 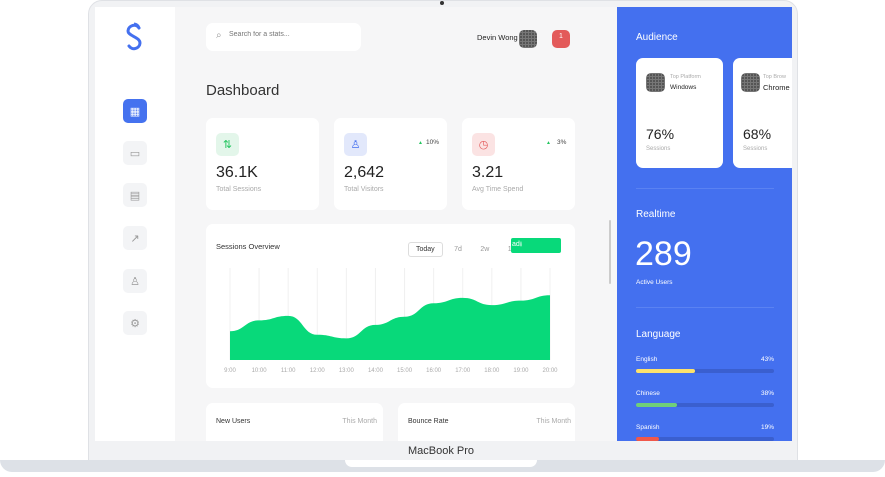 What do you see at coordinates (767, 427) in the screenshot?
I see `language-pct: 19%` at bounding box center [767, 427].